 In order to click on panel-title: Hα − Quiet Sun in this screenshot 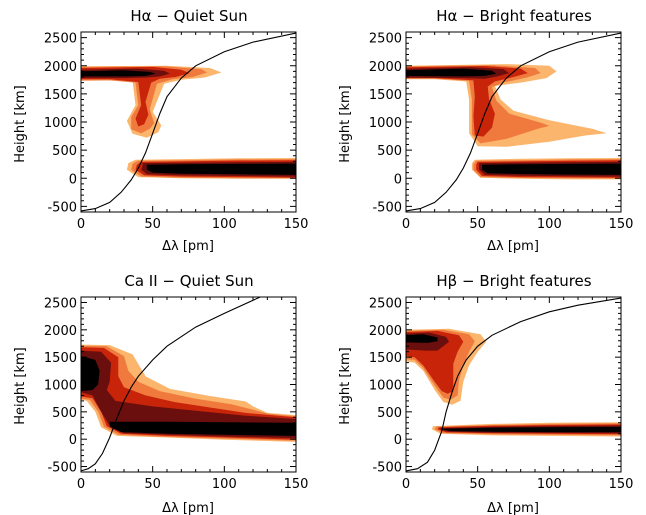, I will do `click(188, 16)`.